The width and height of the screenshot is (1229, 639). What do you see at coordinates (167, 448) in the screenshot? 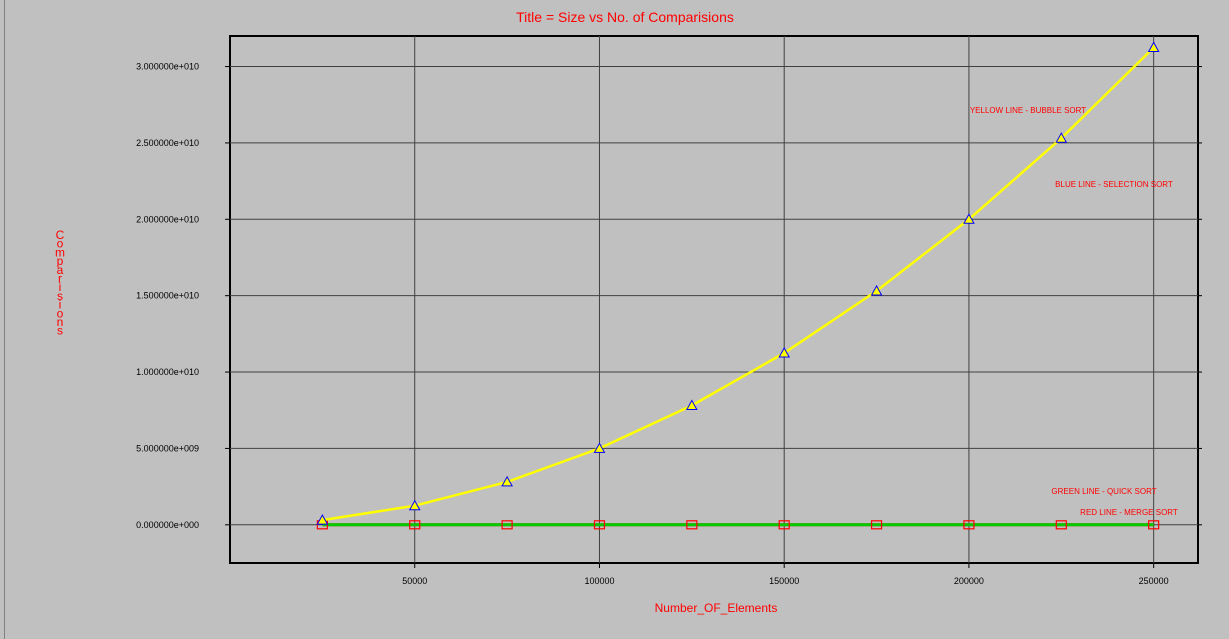
I see `y-tick-label: 5.000000e+009` at bounding box center [167, 448].